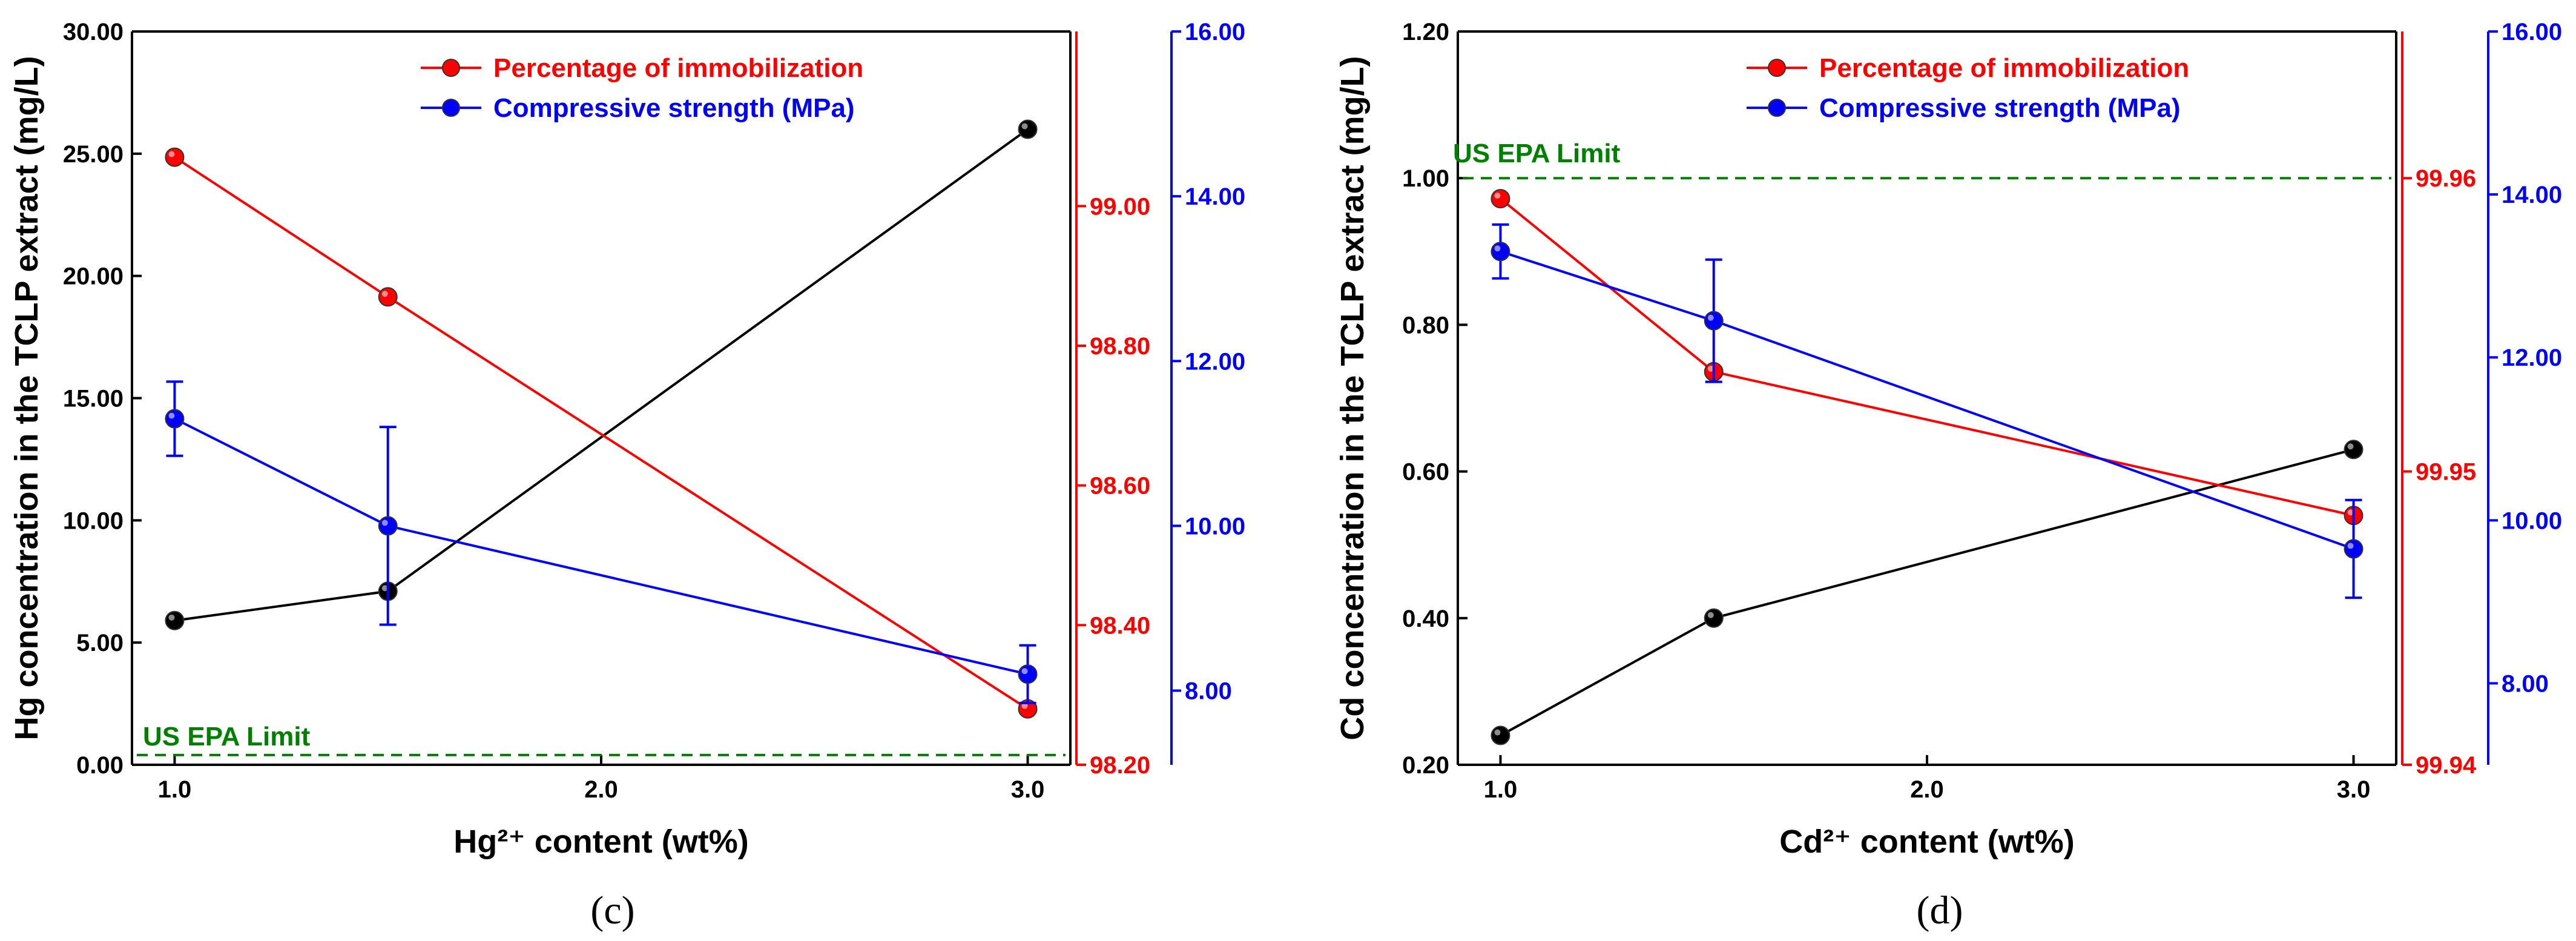 This screenshot has height=941, width=2576. I want to click on legend-label: Compressive strength (MPa), so click(2000, 108).